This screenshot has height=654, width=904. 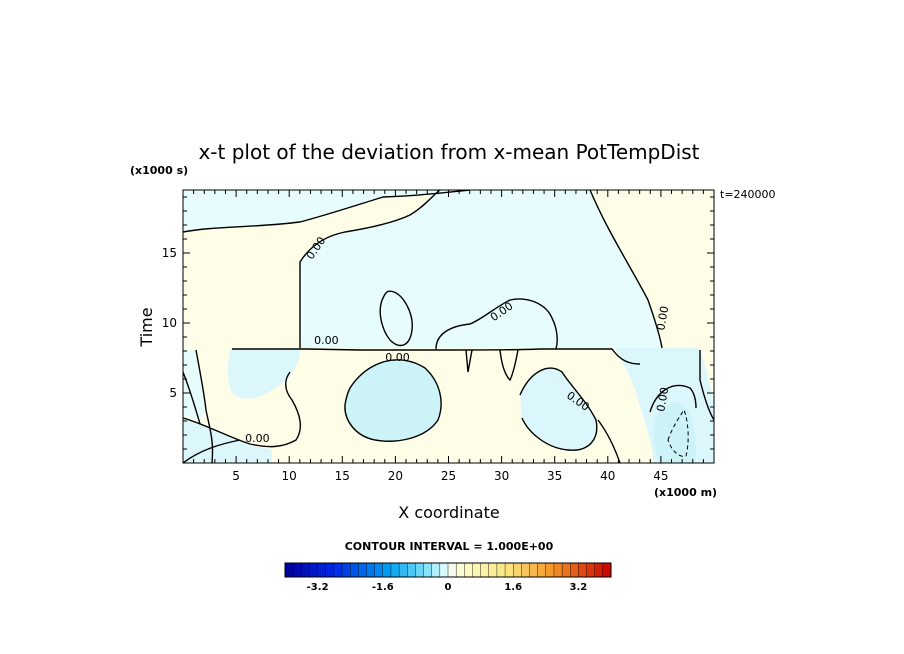 What do you see at coordinates (448, 512) in the screenshot?
I see `x-axis-label: X coordinate` at bounding box center [448, 512].